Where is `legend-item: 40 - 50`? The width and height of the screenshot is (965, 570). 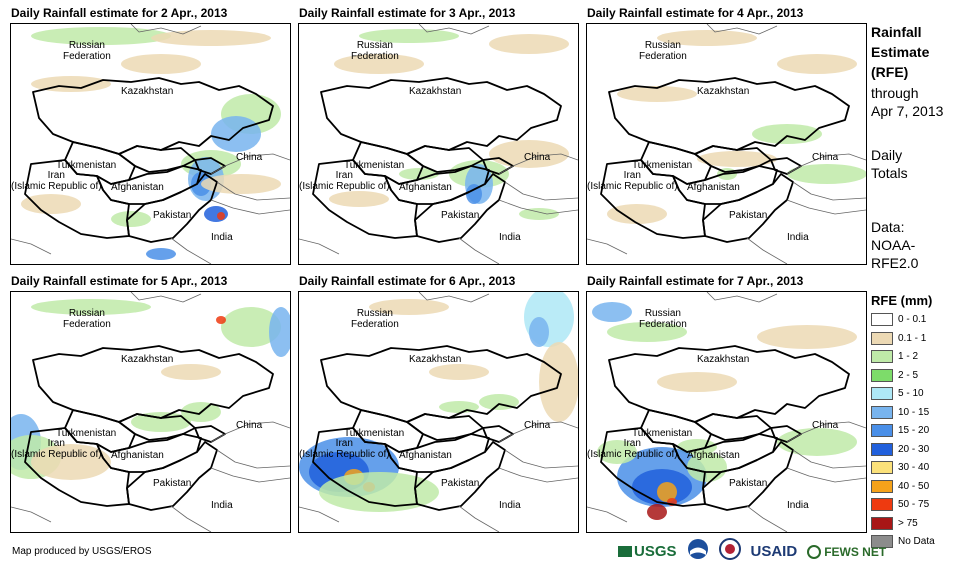
legend-item: 40 - 50 is located at coordinates (900, 486).